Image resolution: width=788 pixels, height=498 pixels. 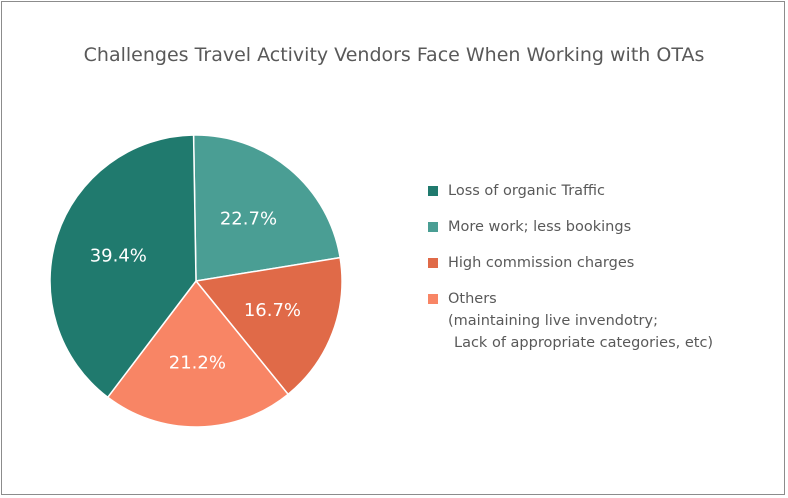 What do you see at coordinates (541, 263) in the screenshot?
I see `legend-label: High commission charges` at bounding box center [541, 263].